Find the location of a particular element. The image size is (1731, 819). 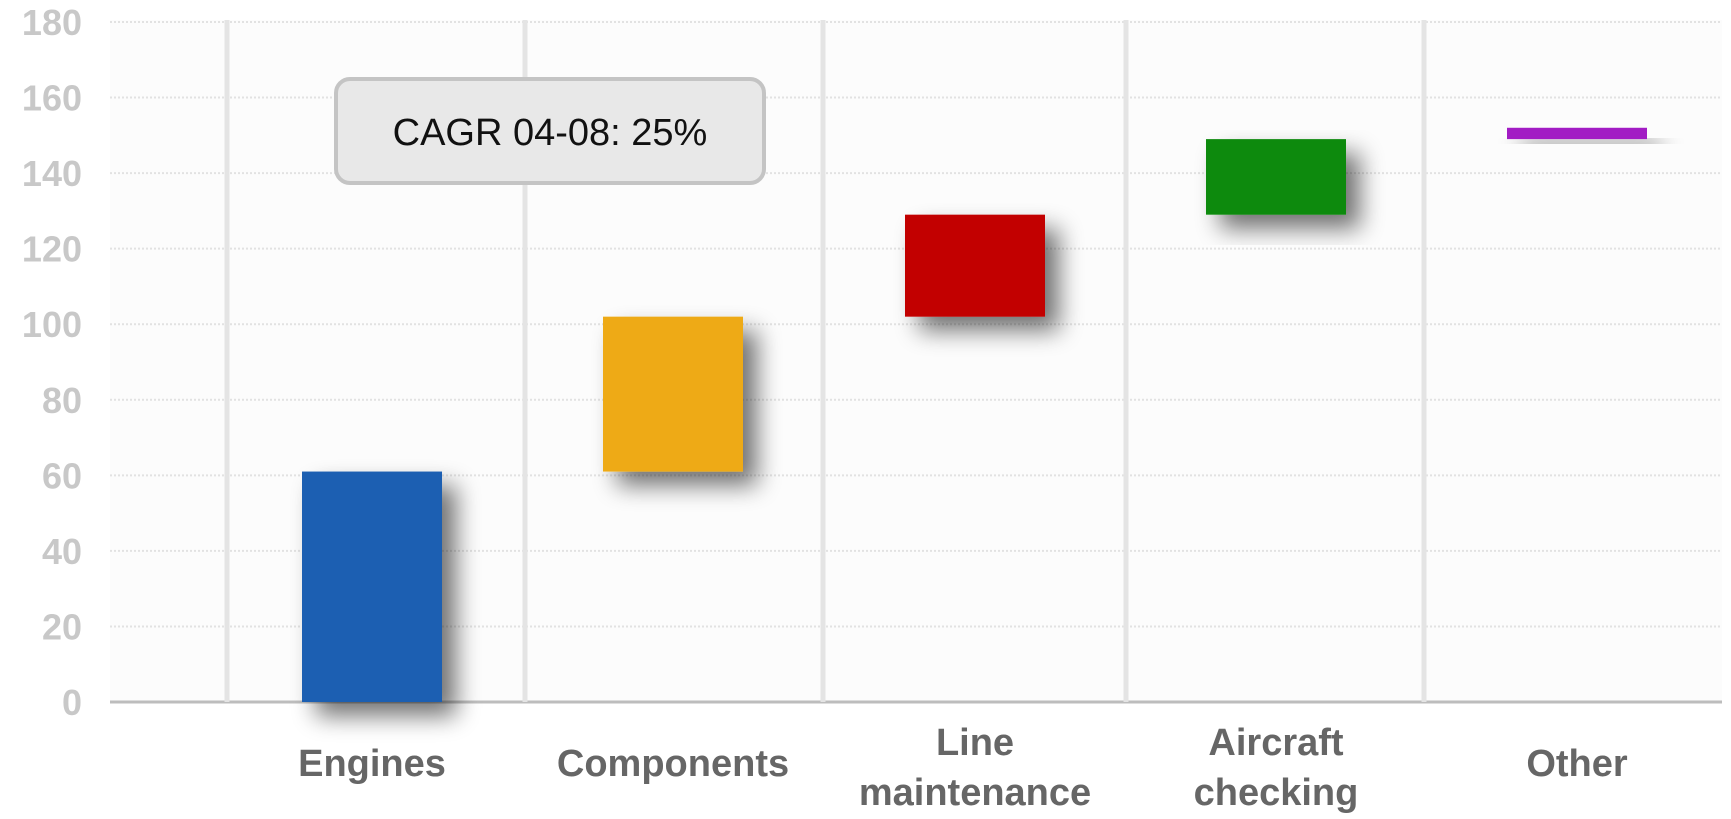

y-tick-label: 140 is located at coordinates (52, 173).